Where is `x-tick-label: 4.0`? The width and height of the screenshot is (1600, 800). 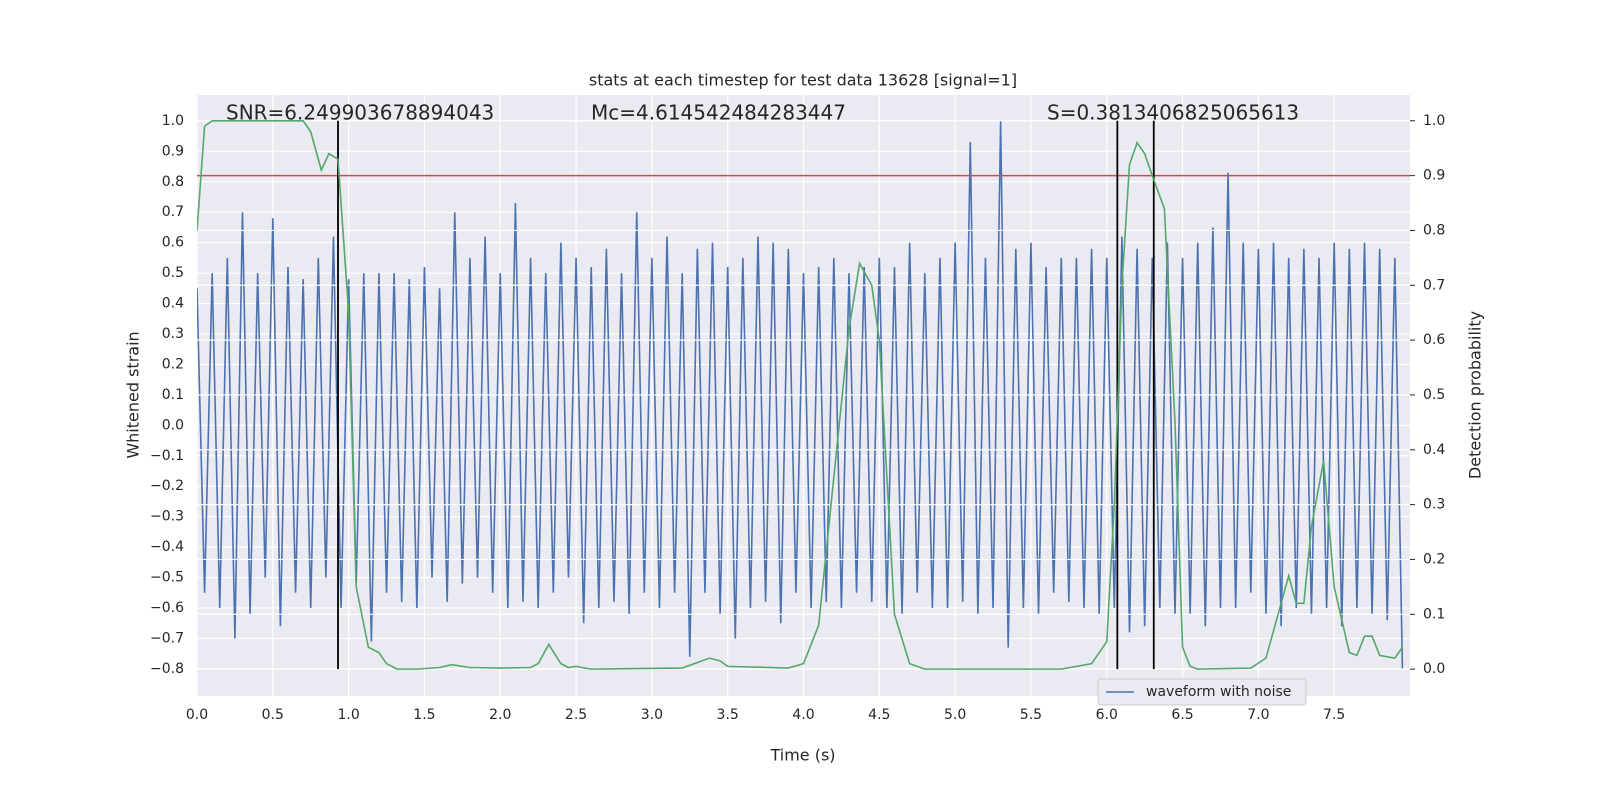 x-tick-label: 4.0 is located at coordinates (803, 715).